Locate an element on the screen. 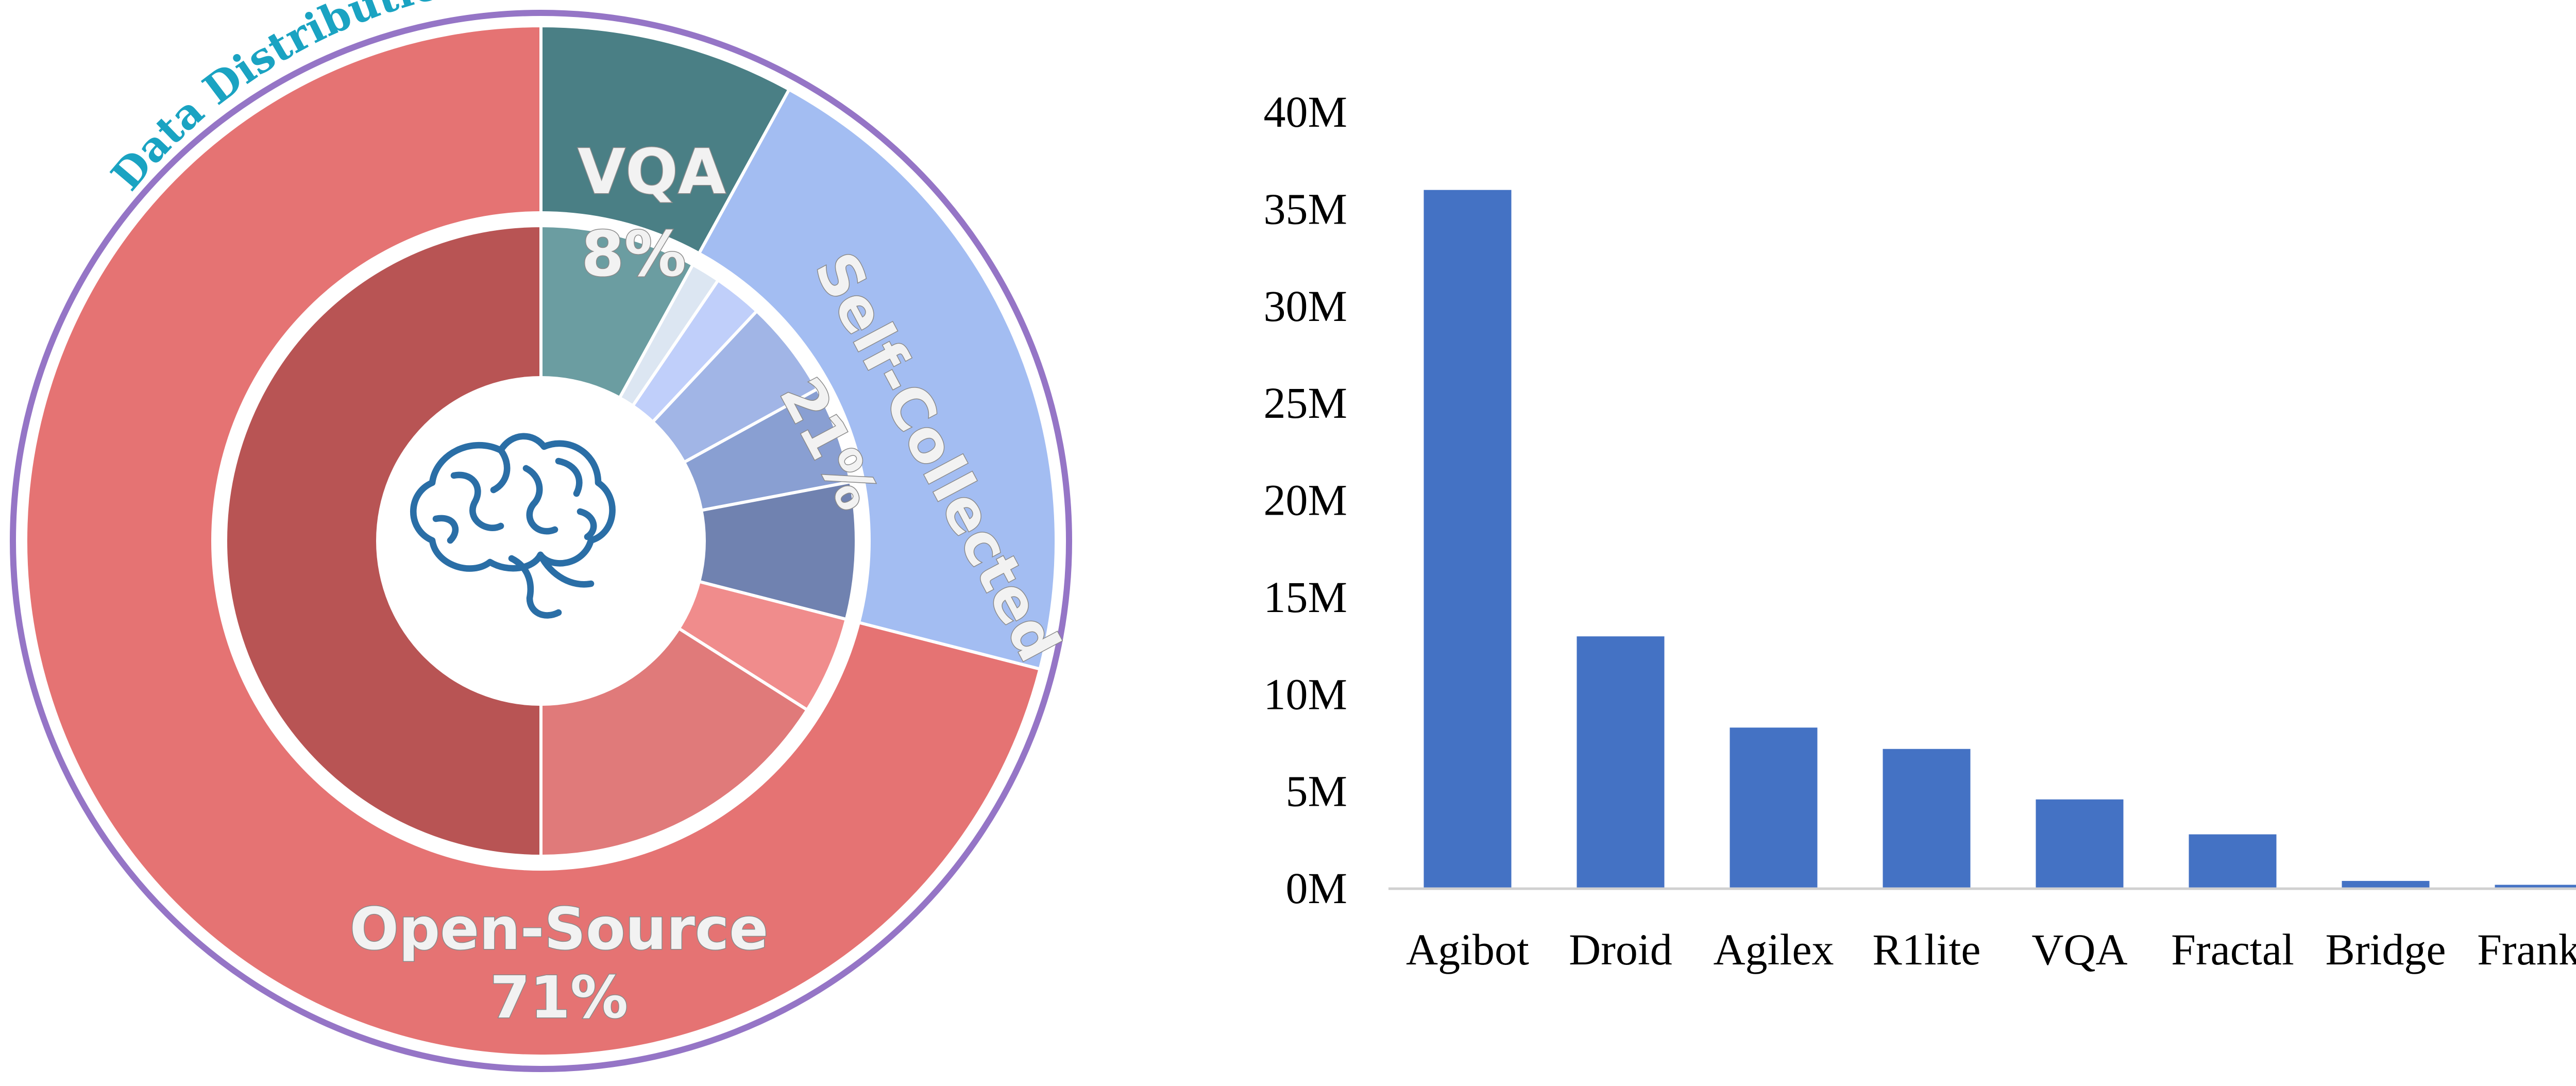 The image size is (2576, 1086). x-tick-label: Droid is located at coordinates (1621, 949).